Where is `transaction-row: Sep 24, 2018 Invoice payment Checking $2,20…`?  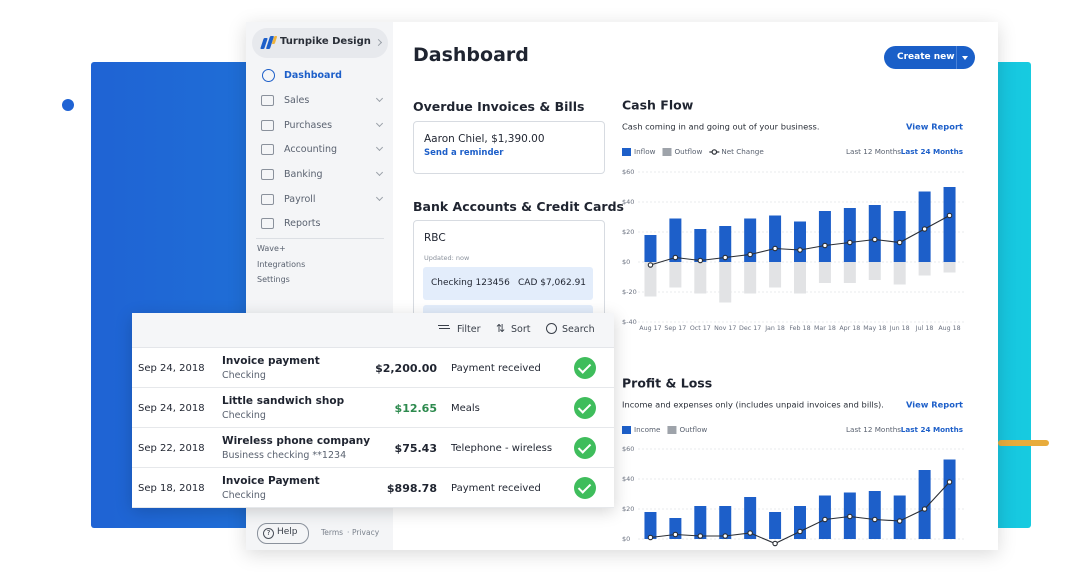
transaction-row: Sep 24, 2018 Invoice payment Checking $2,20… is located at coordinates (373, 368).